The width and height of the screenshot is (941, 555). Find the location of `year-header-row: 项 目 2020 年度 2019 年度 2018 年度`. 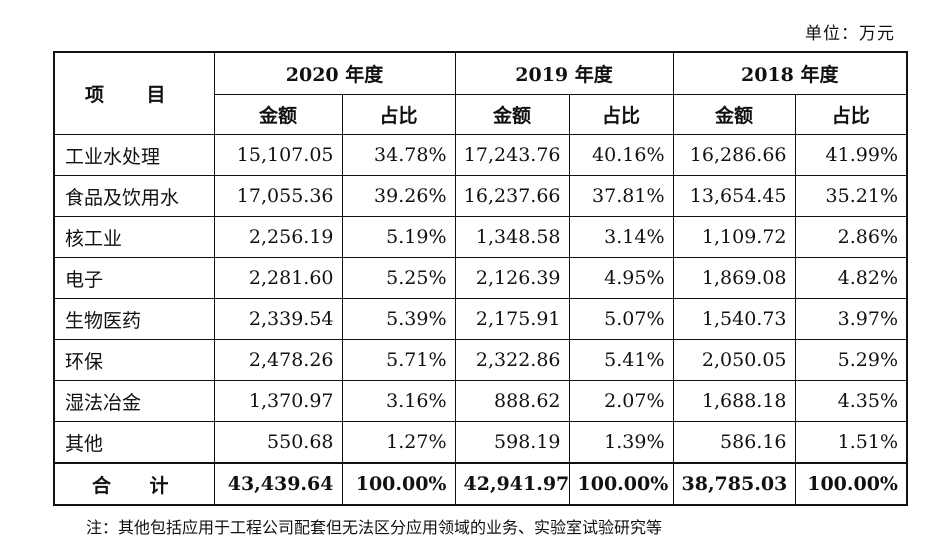

year-header-row: 项 目 2020 年度 2019 年度 2018 年度 is located at coordinates (480, 93).